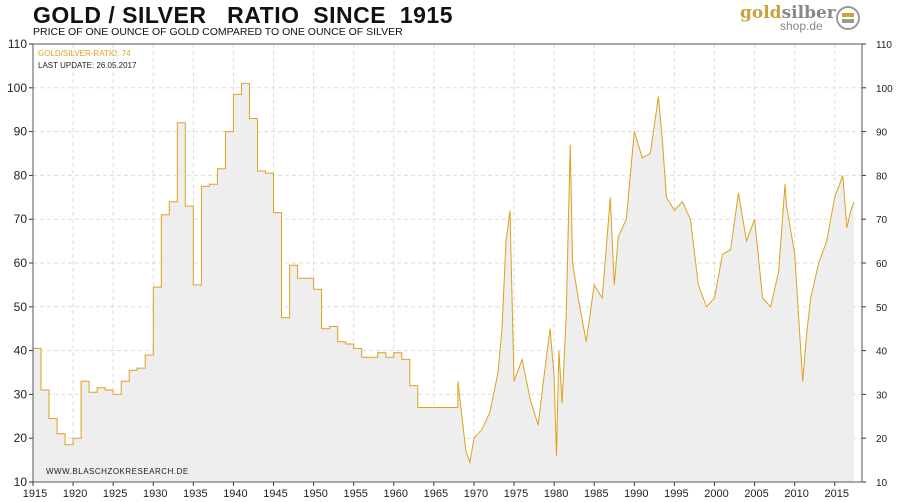 This screenshot has height=502, width=900. Describe the element at coordinates (882, 395) in the screenshot. I see `y-tick-label-right: 30` at that location.